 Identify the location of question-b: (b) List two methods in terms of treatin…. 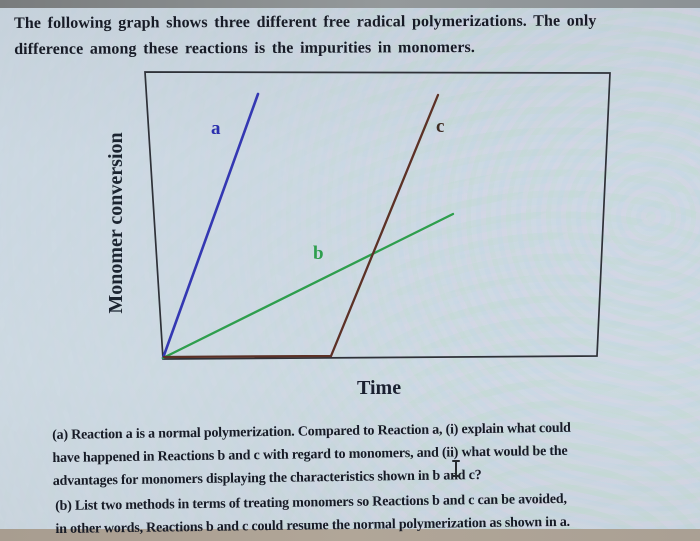
(312, 514).